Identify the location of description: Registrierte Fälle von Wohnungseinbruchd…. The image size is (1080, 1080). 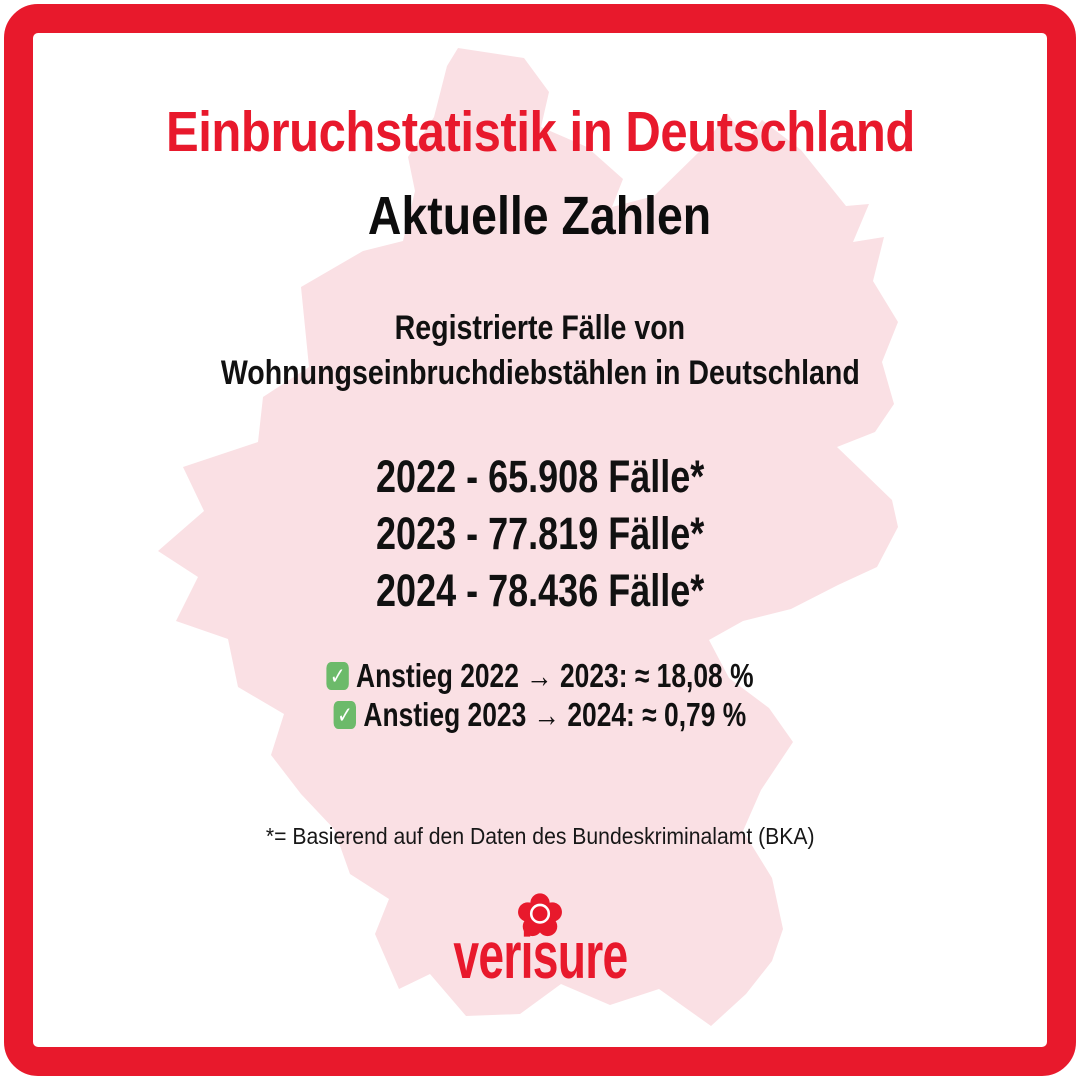
(540, 351).